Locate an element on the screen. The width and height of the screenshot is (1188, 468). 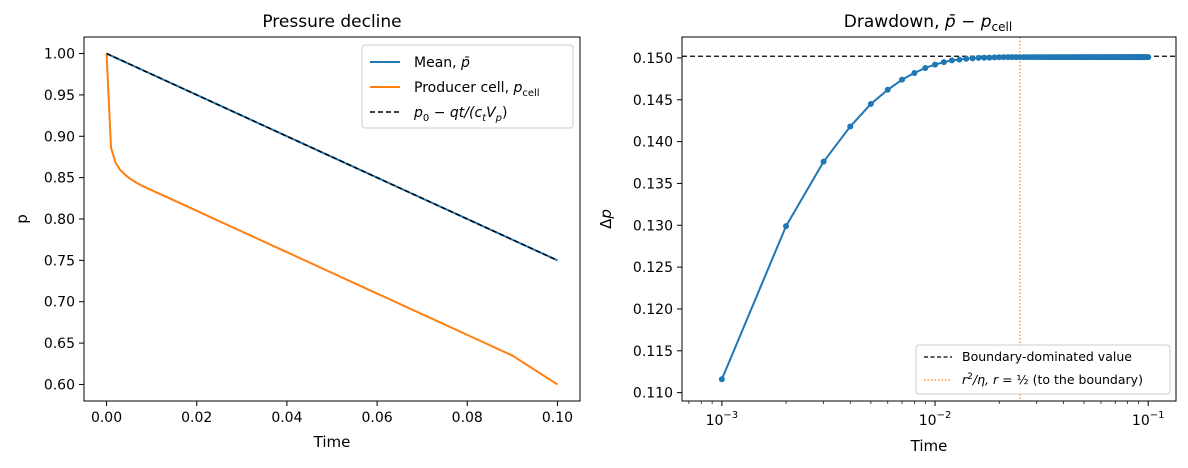
chart1-y-tick-label: 0.75 is located at coordinates (59, 261).